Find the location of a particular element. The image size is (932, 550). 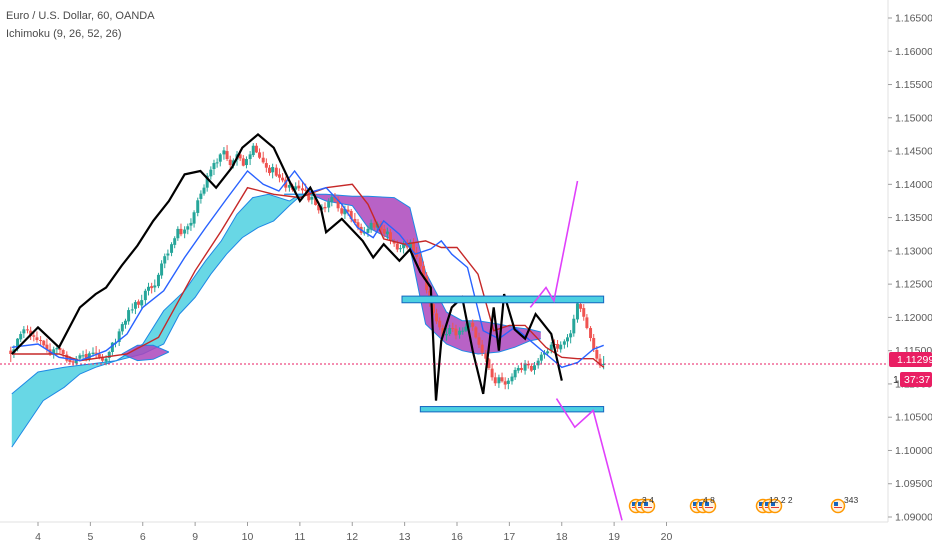

x-tick-label: 6 is located at coordinates (143, 537).